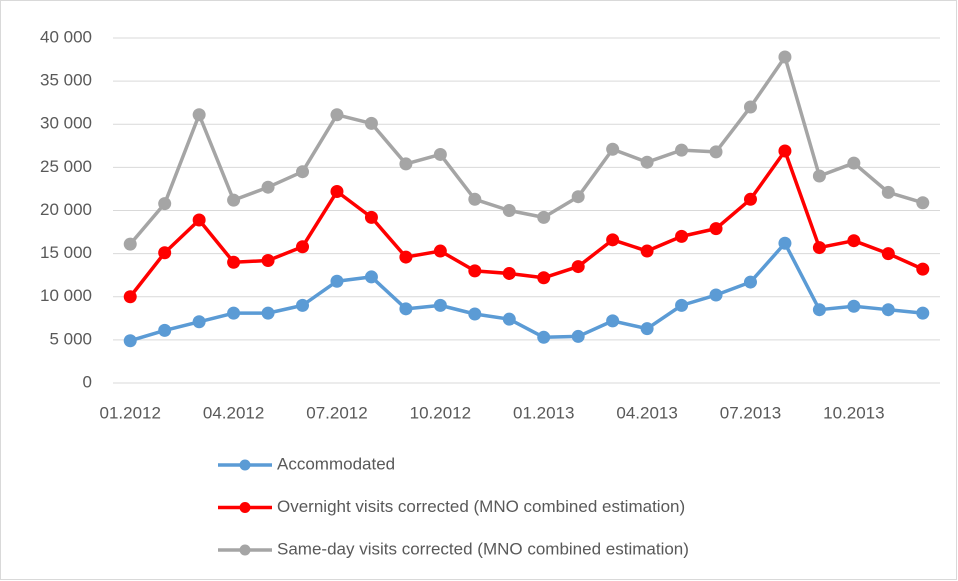  I want to click on y-tick-label: 0, so click(87, 381).